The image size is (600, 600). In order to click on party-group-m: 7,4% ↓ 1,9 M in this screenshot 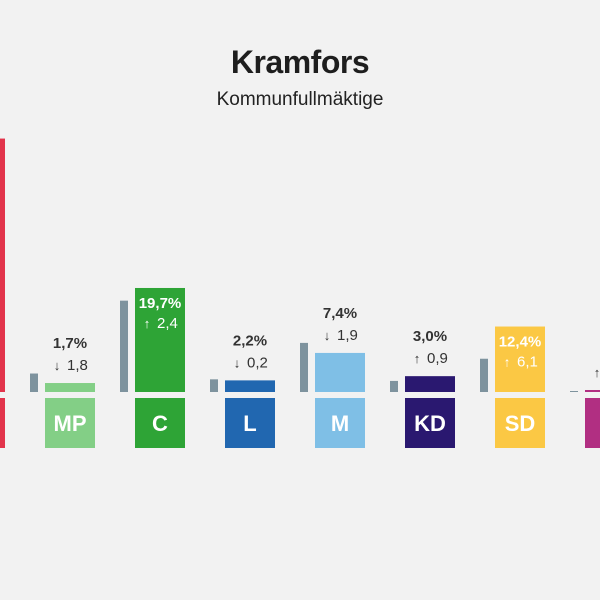, I will do `click(332, 376)`.